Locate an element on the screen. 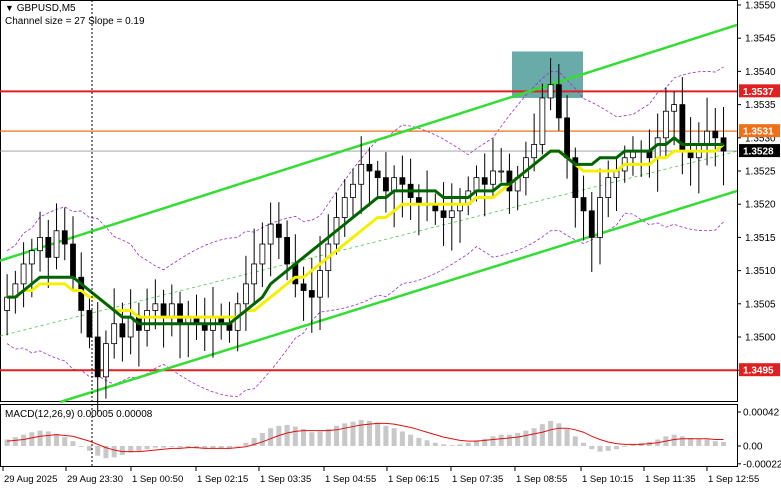 This screenshot has width=781, height=494. time-tick-label: 1 Sep 07:35 is located at coordinates (477, 479).